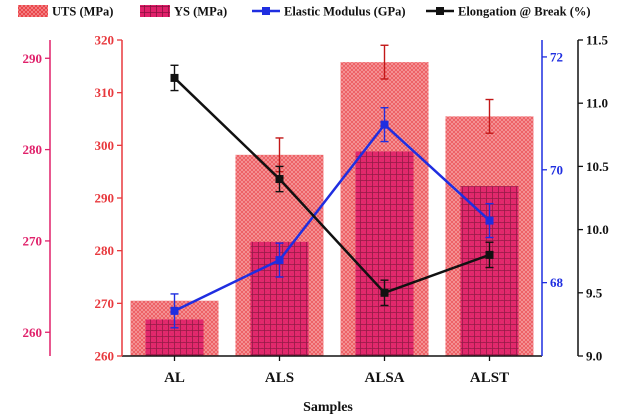 The height and width of the screenshot is (418, 628). Describe the element at coordinates (384, 378) in the screenshot. I see `x-tick-label-alsa: ALSA` at that location.